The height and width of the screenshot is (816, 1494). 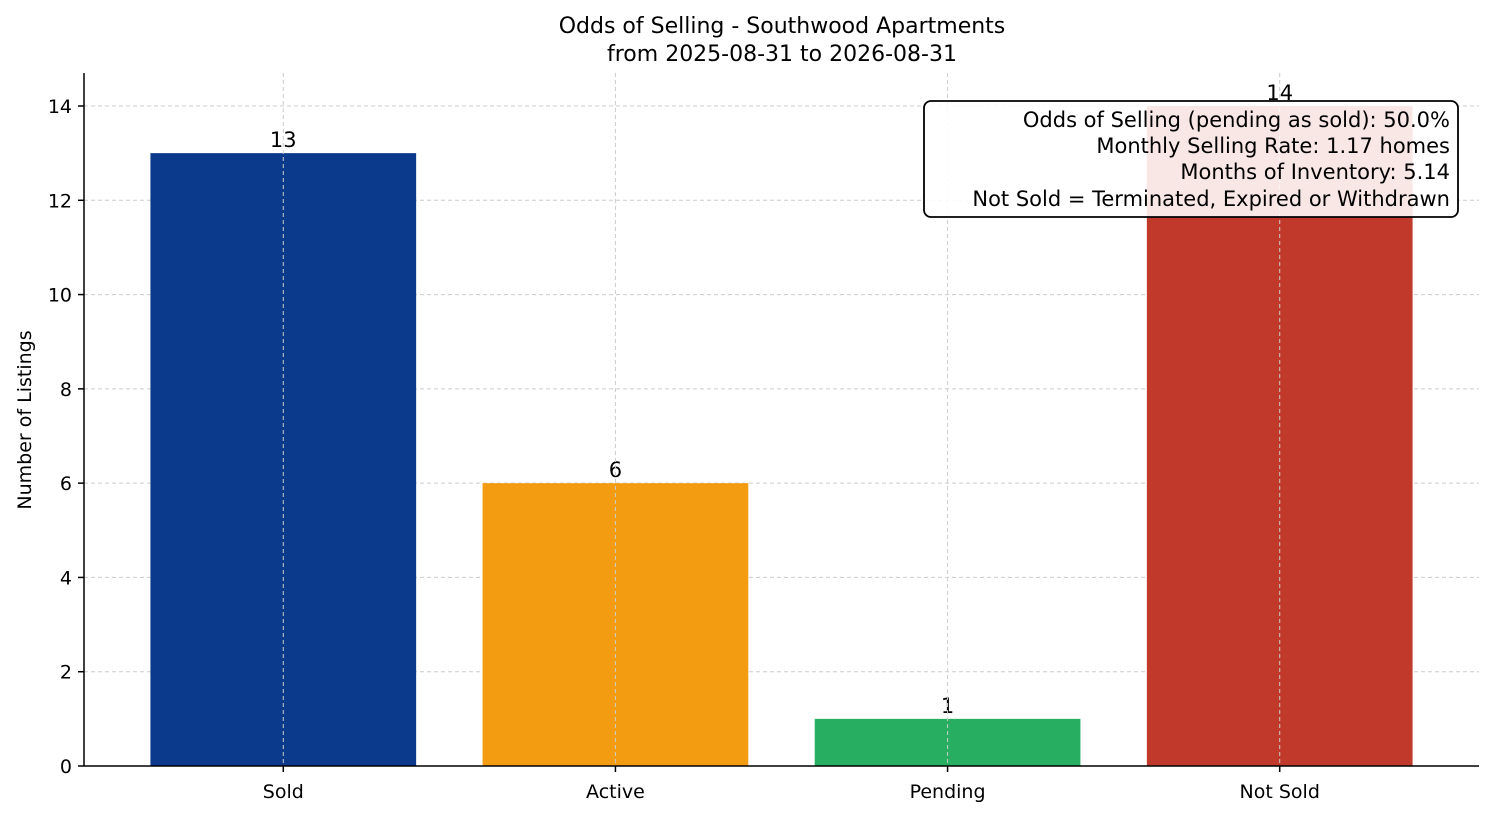 I want to click on y-tick-label: 2, so click(x=66, y=673).